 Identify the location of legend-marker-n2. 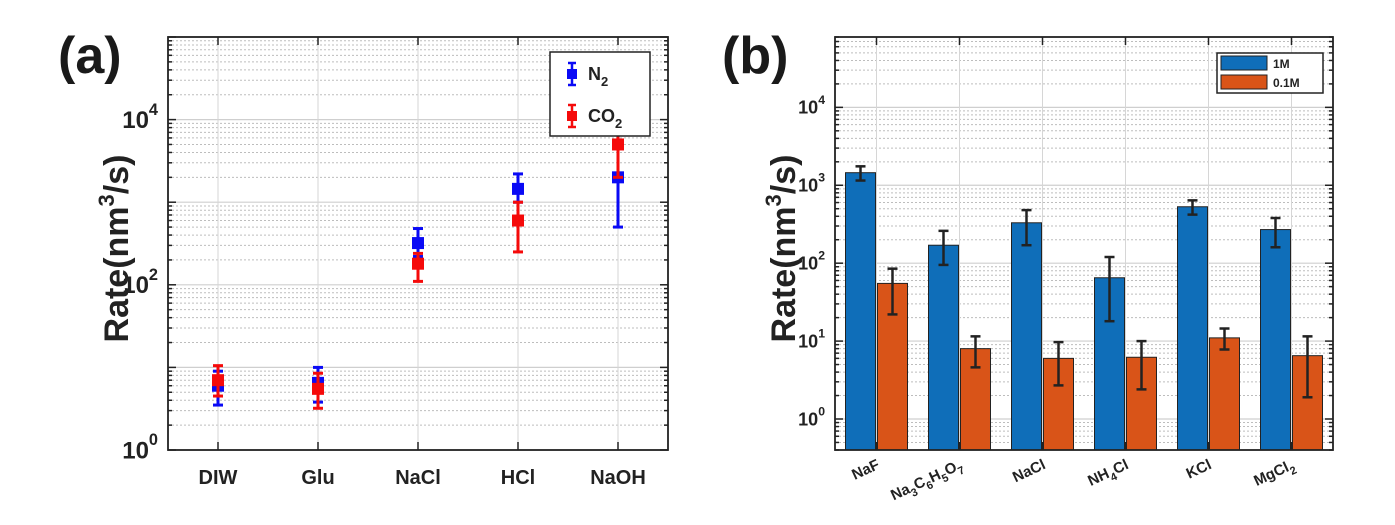
(572, 74).